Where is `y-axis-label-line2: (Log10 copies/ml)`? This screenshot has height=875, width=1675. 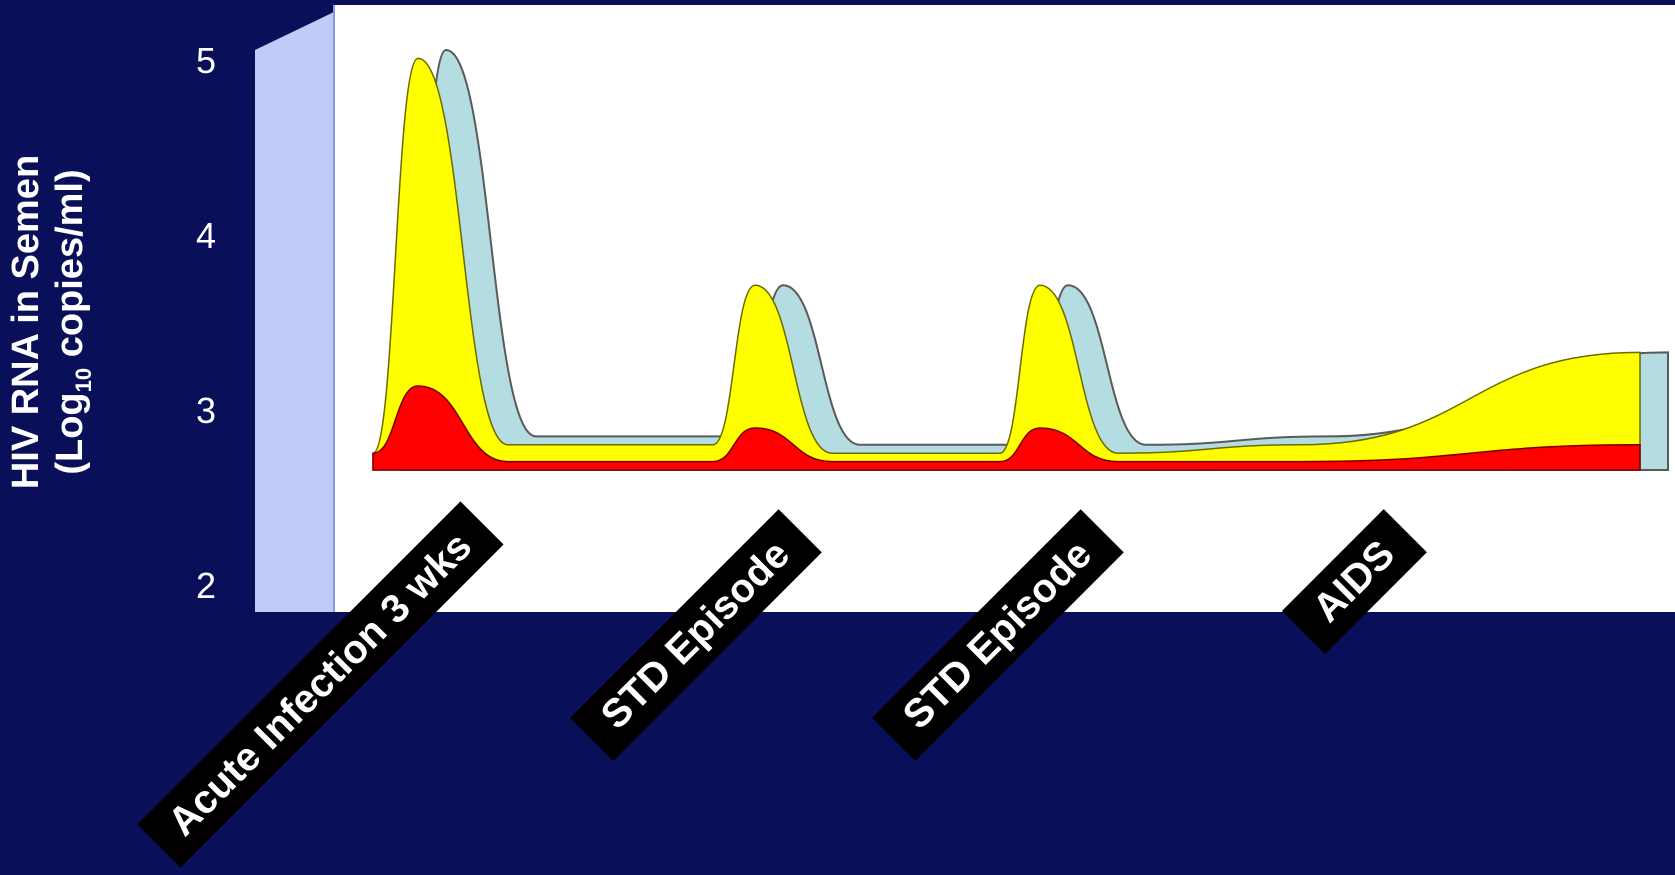
y-axis-label-line2: (Log10 copies/ml) is located at coordinates (72, 322).